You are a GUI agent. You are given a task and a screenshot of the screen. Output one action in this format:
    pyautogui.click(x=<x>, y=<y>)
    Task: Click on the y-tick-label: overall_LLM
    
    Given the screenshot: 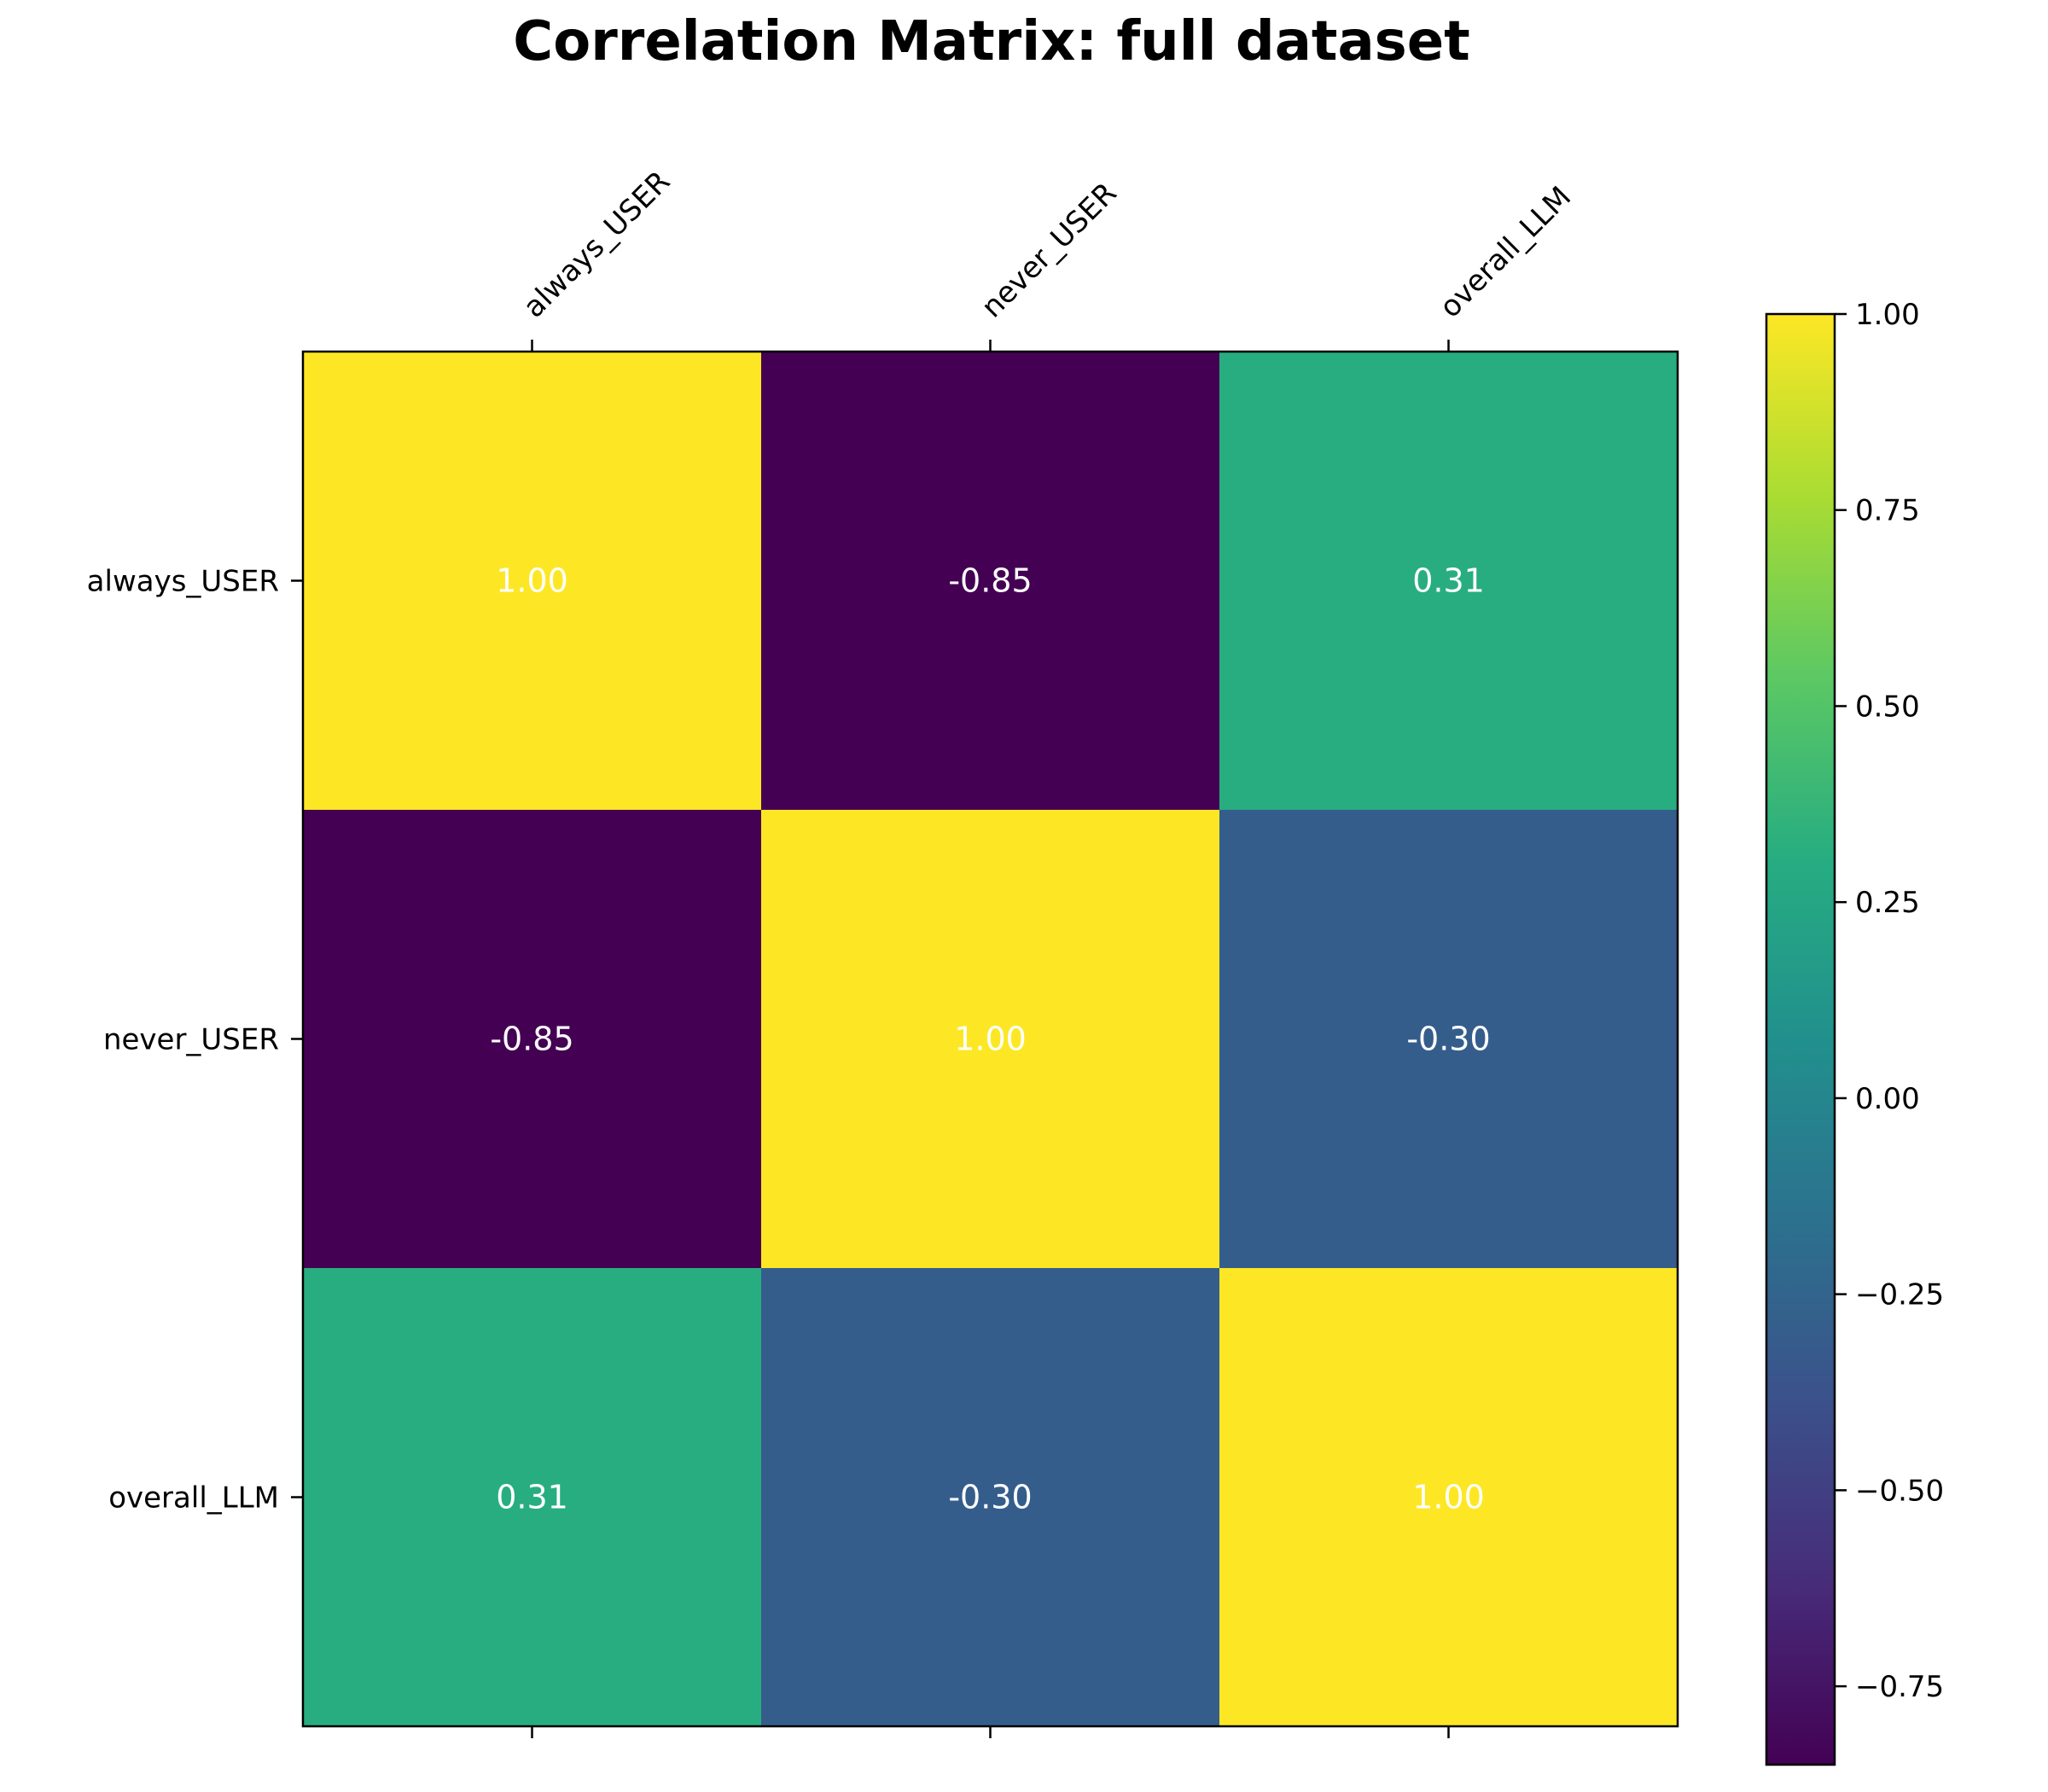 What is the action you would take?
    pyautogui.click(x=193, y=1498)
    